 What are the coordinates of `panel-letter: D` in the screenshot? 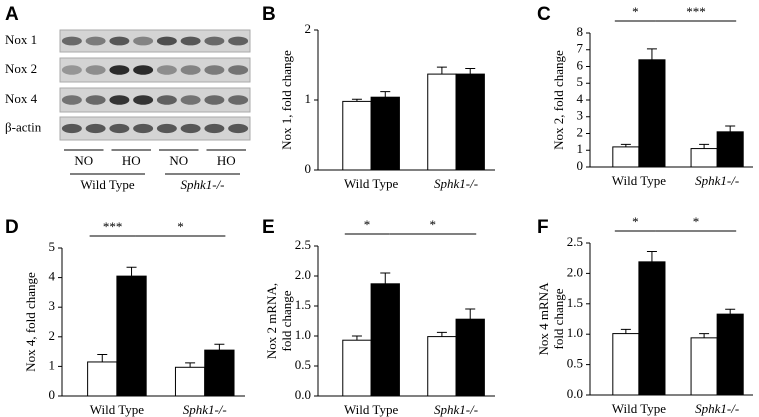 It's located at (12, 227).